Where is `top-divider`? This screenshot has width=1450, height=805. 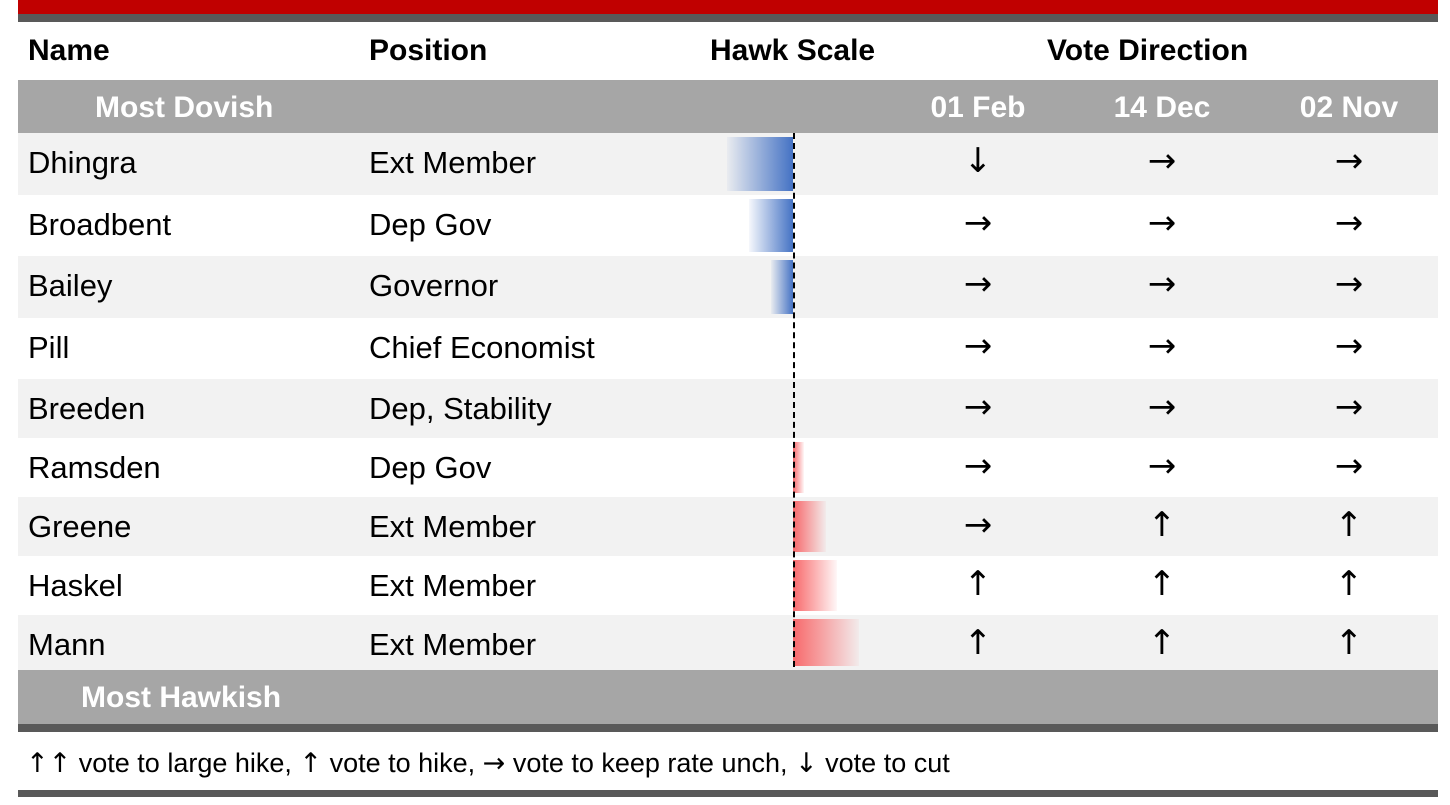
top-divider is located at coordinates (728, 18).